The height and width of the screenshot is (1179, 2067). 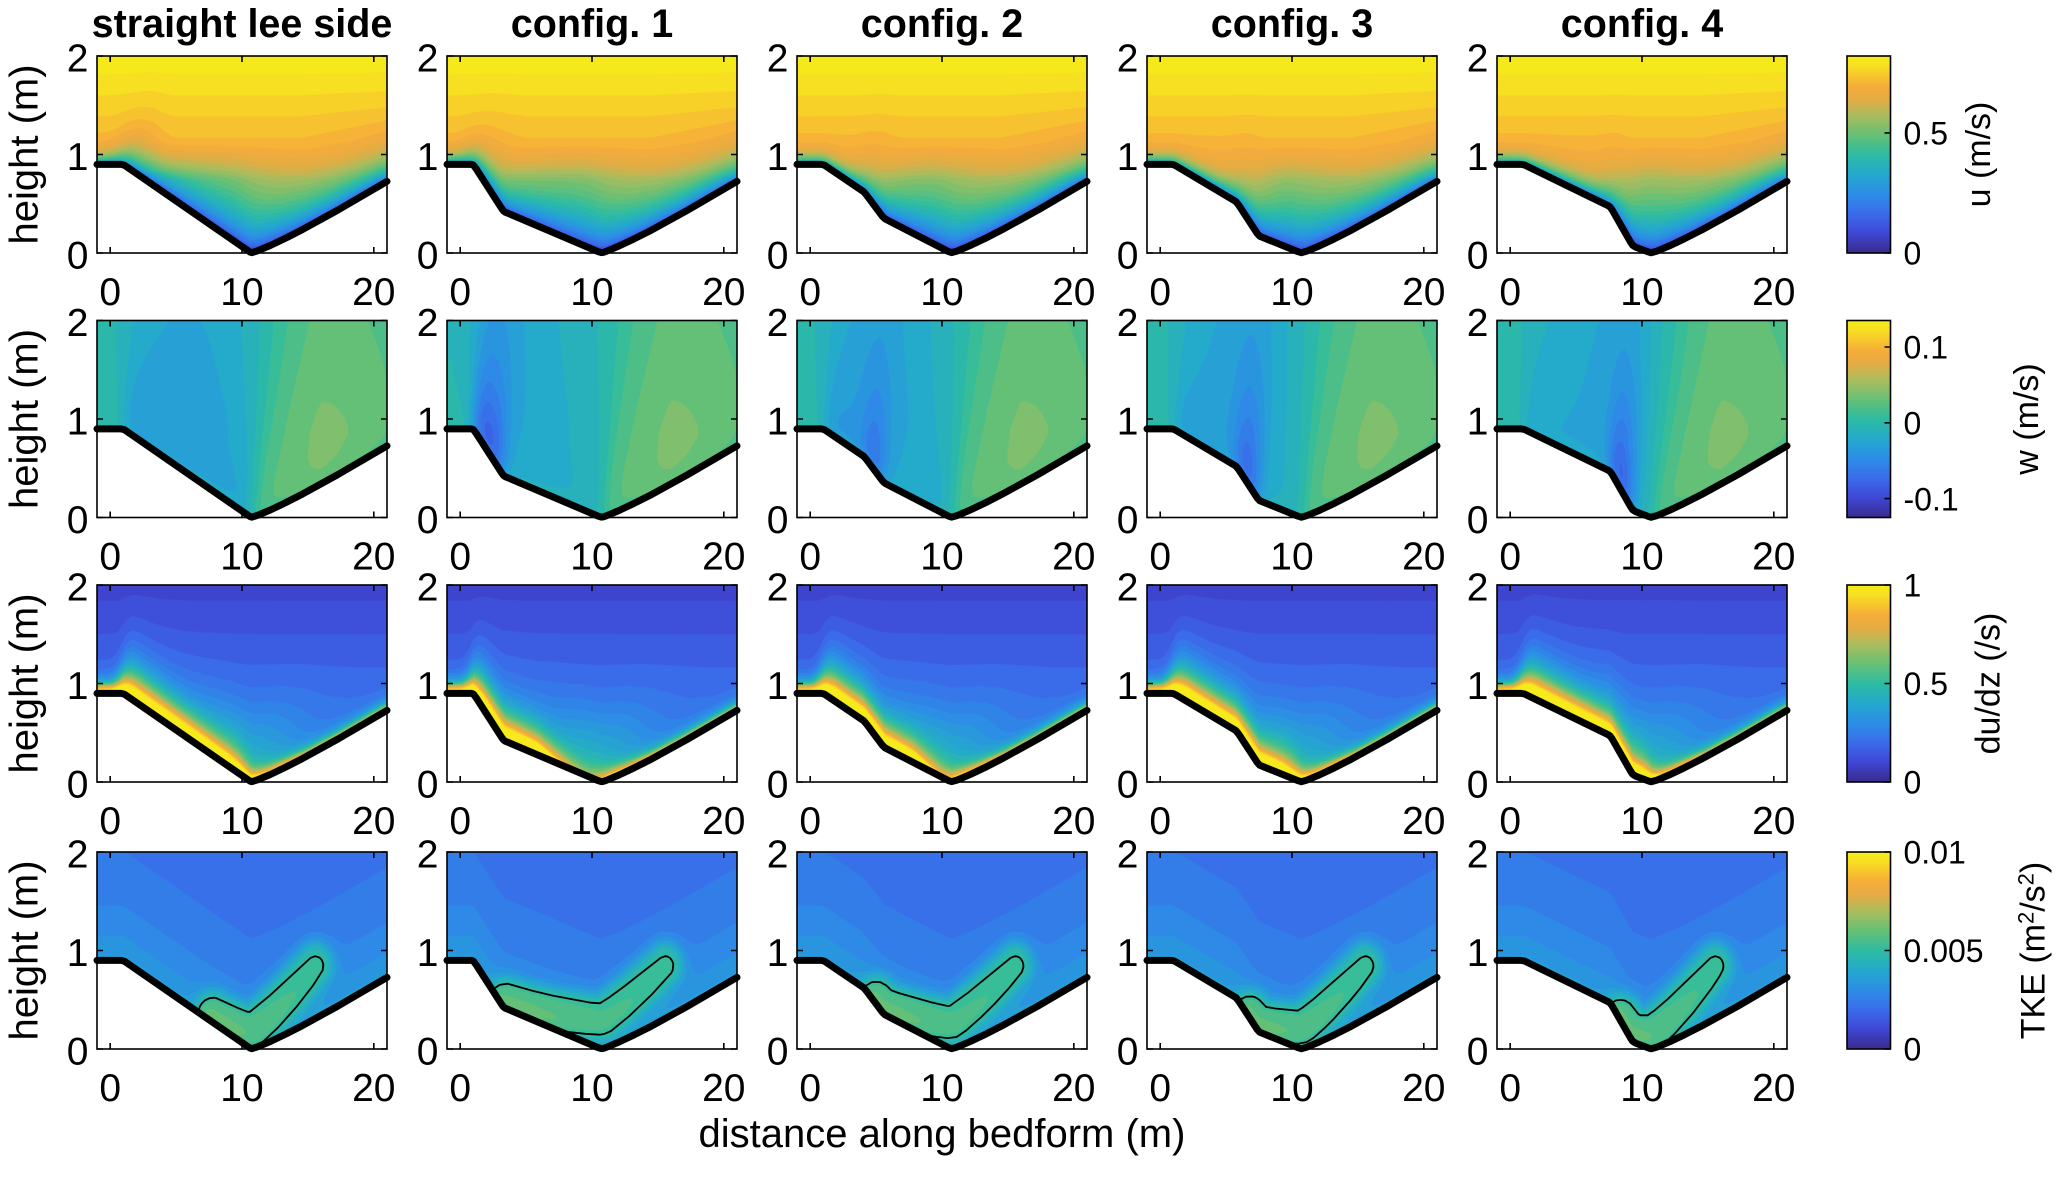 What do you see at coordinates (592, 24) in the screenshot?
I see `svg-text: config. 1` at bounding box center [592, 24].